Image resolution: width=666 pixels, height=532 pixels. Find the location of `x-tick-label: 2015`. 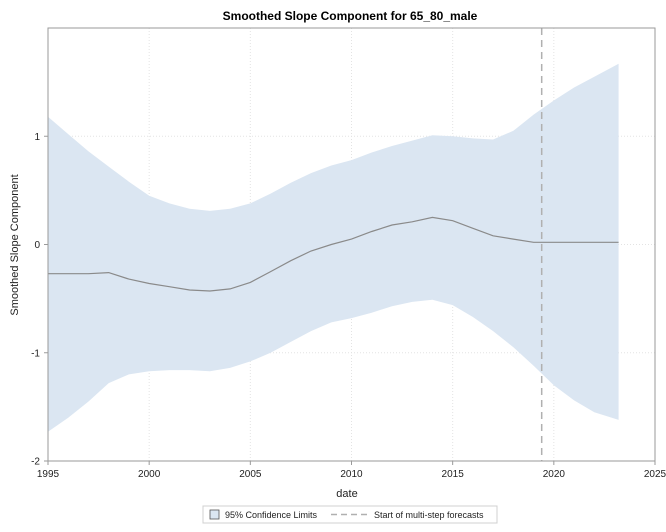

x-tick-label: 2015 is located at coordinates (453, 474).